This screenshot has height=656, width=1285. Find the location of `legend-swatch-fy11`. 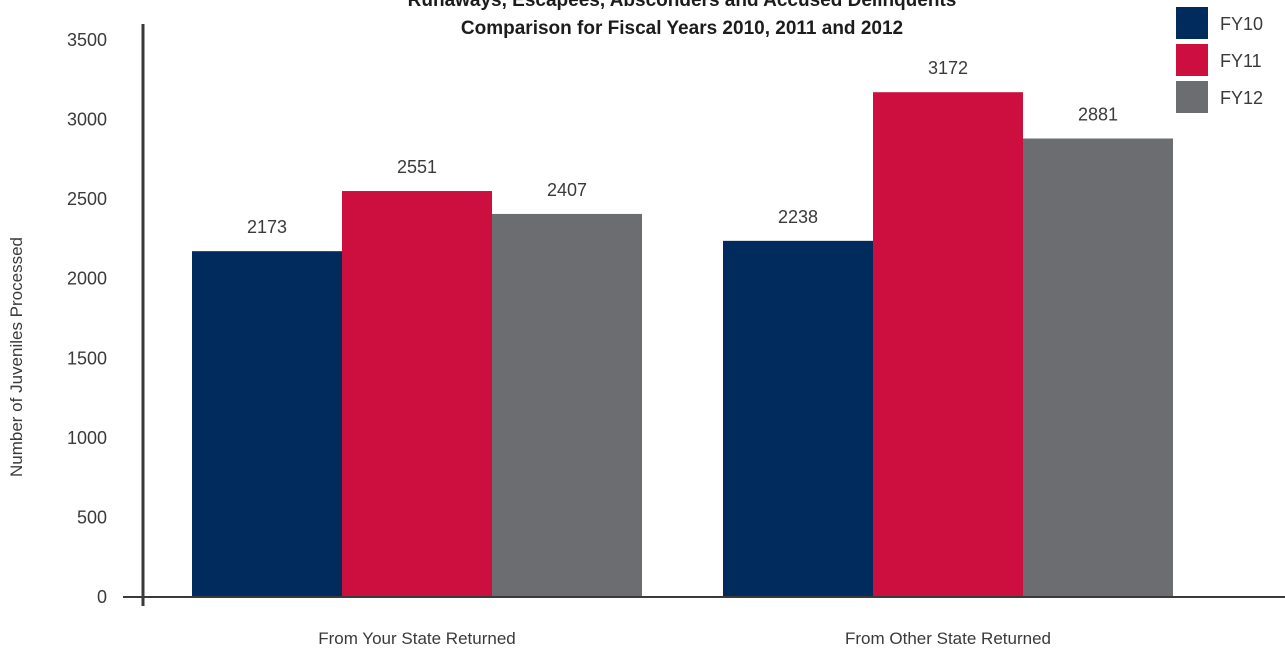

legend-swatch-fy11 is located at coordinates (1192, 60).